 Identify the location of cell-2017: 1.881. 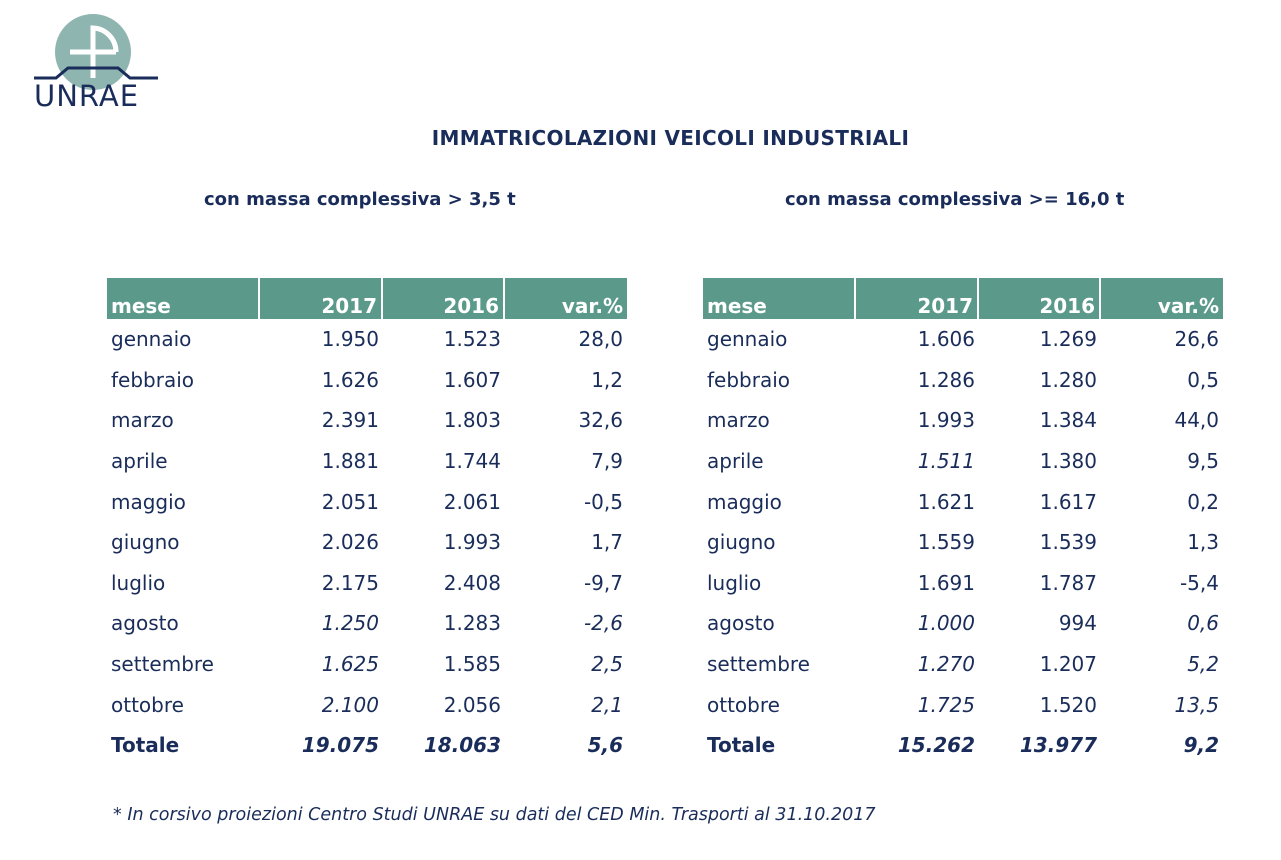
(350, 461).